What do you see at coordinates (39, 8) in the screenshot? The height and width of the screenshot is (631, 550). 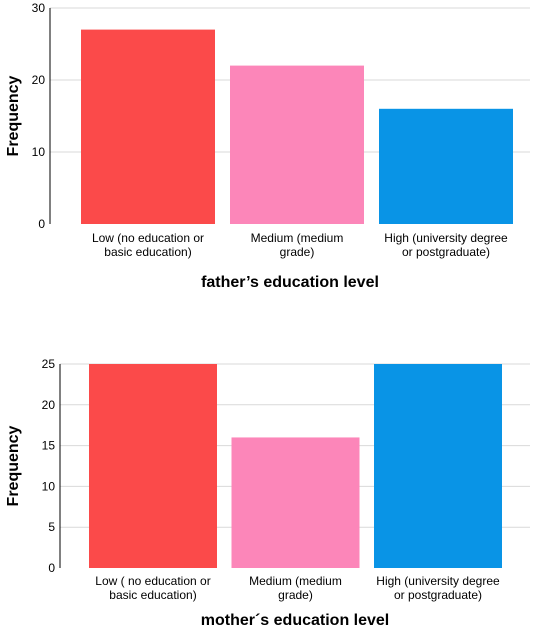 I see `y-tick-label: 30` at bounding box center [39, 8].